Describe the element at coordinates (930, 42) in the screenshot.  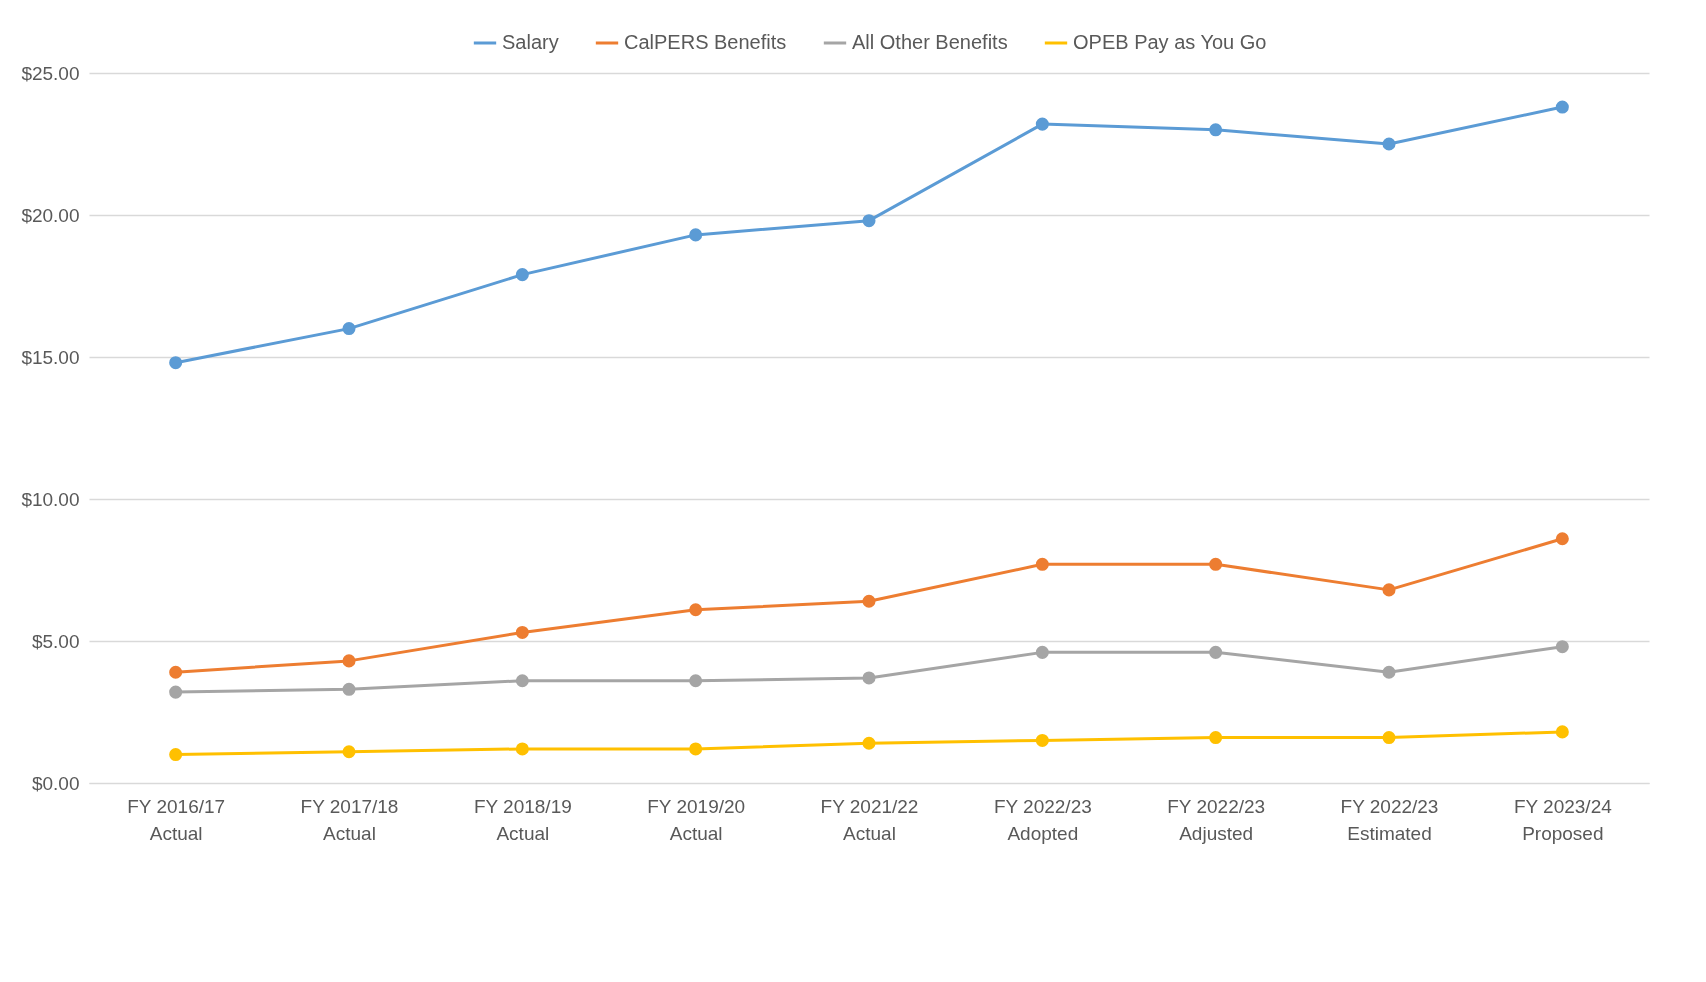
I see `legend-label: All Other Benefits` at that location.